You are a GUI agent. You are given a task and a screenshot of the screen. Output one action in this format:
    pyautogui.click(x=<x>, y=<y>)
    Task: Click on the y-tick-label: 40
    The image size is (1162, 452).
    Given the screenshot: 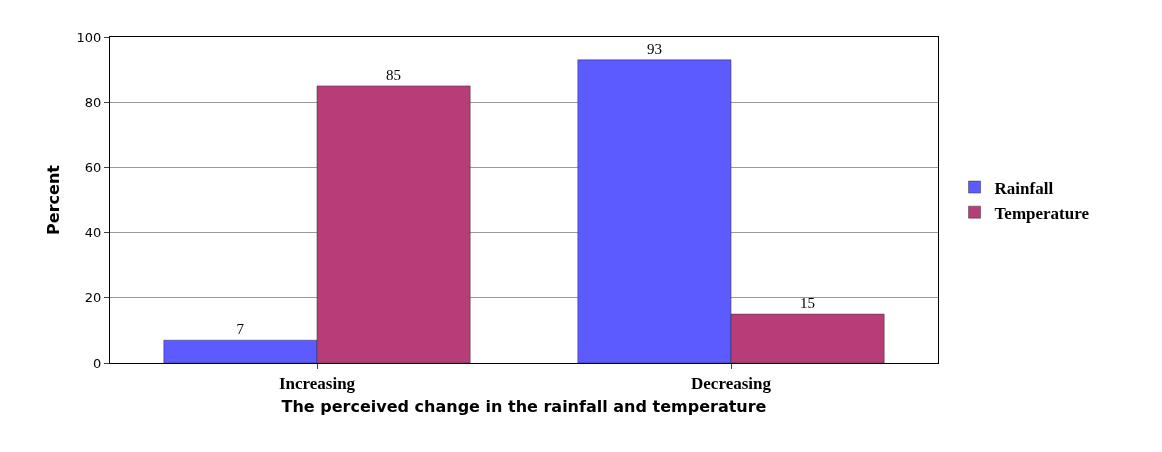 What is the action you would take?
    pyautogui.click(x=93, y=233)
    